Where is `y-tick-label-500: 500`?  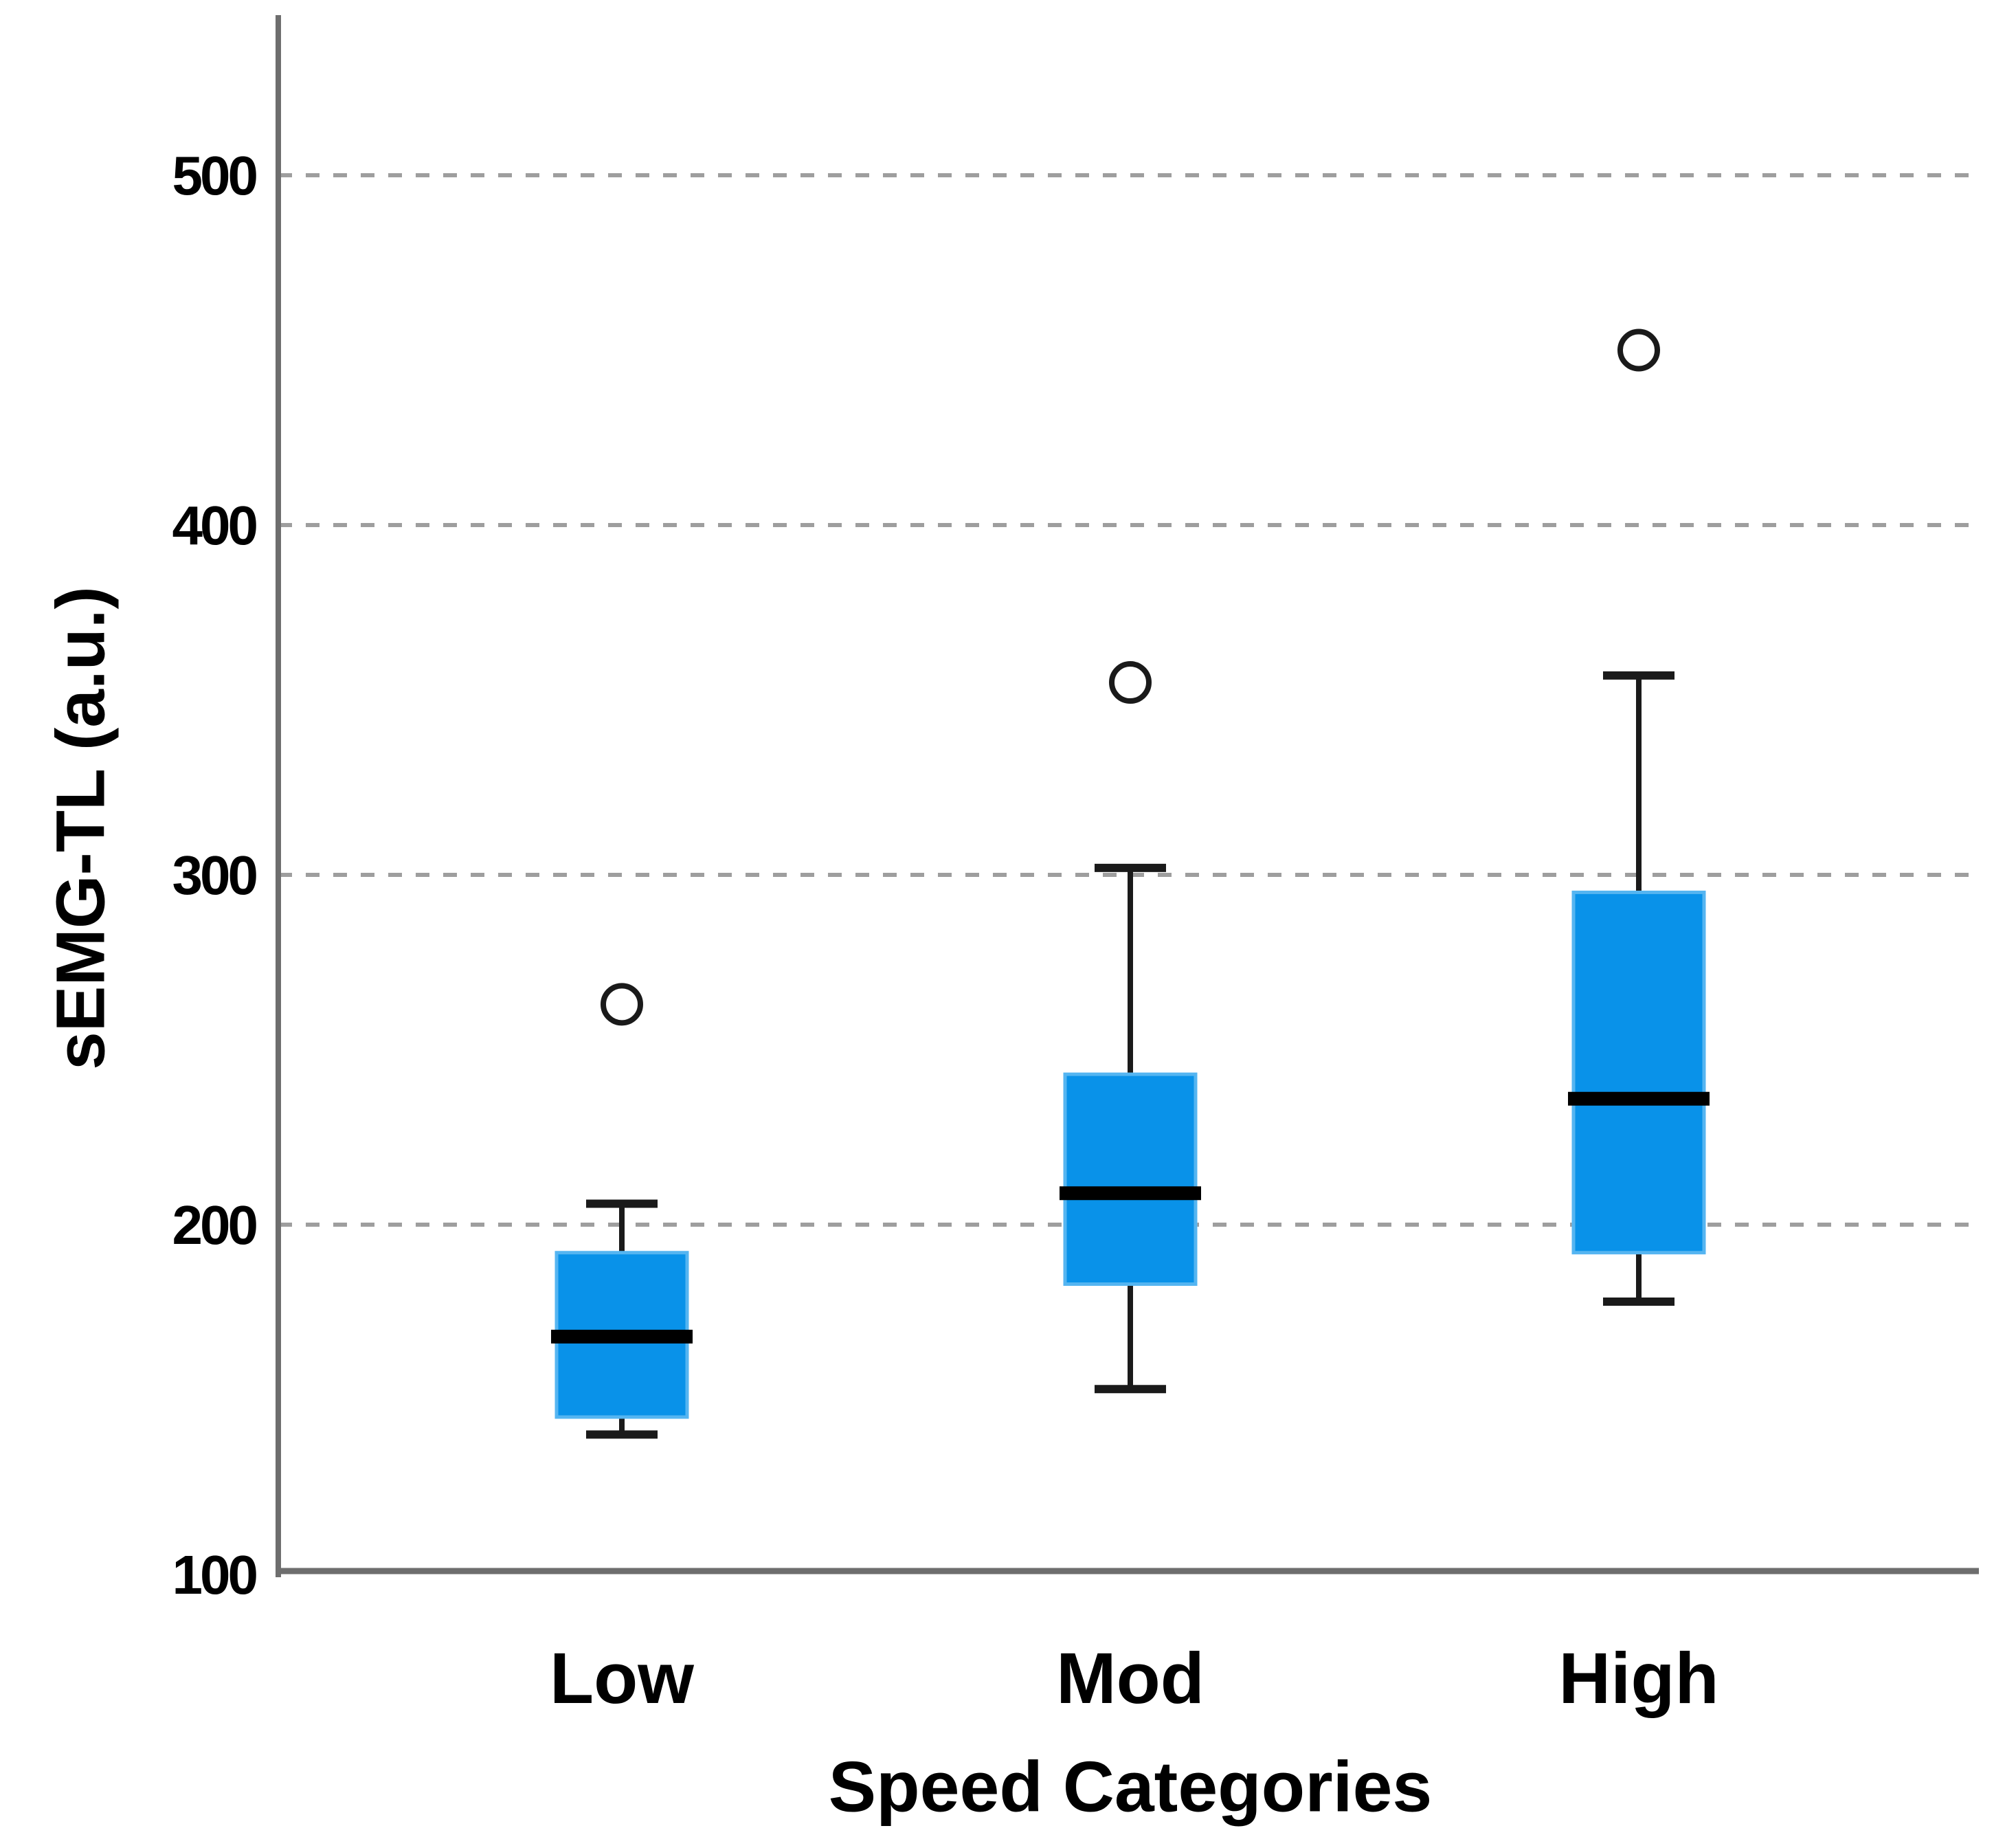
y-tick-label-500: 500 is located at coordinates (214, 175).